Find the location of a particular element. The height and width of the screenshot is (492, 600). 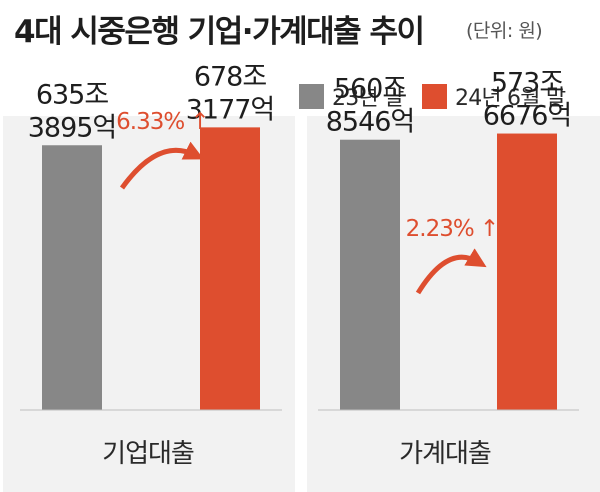

legend-label-2024: 24년 6월 말 is located at coordinates (510, 98).